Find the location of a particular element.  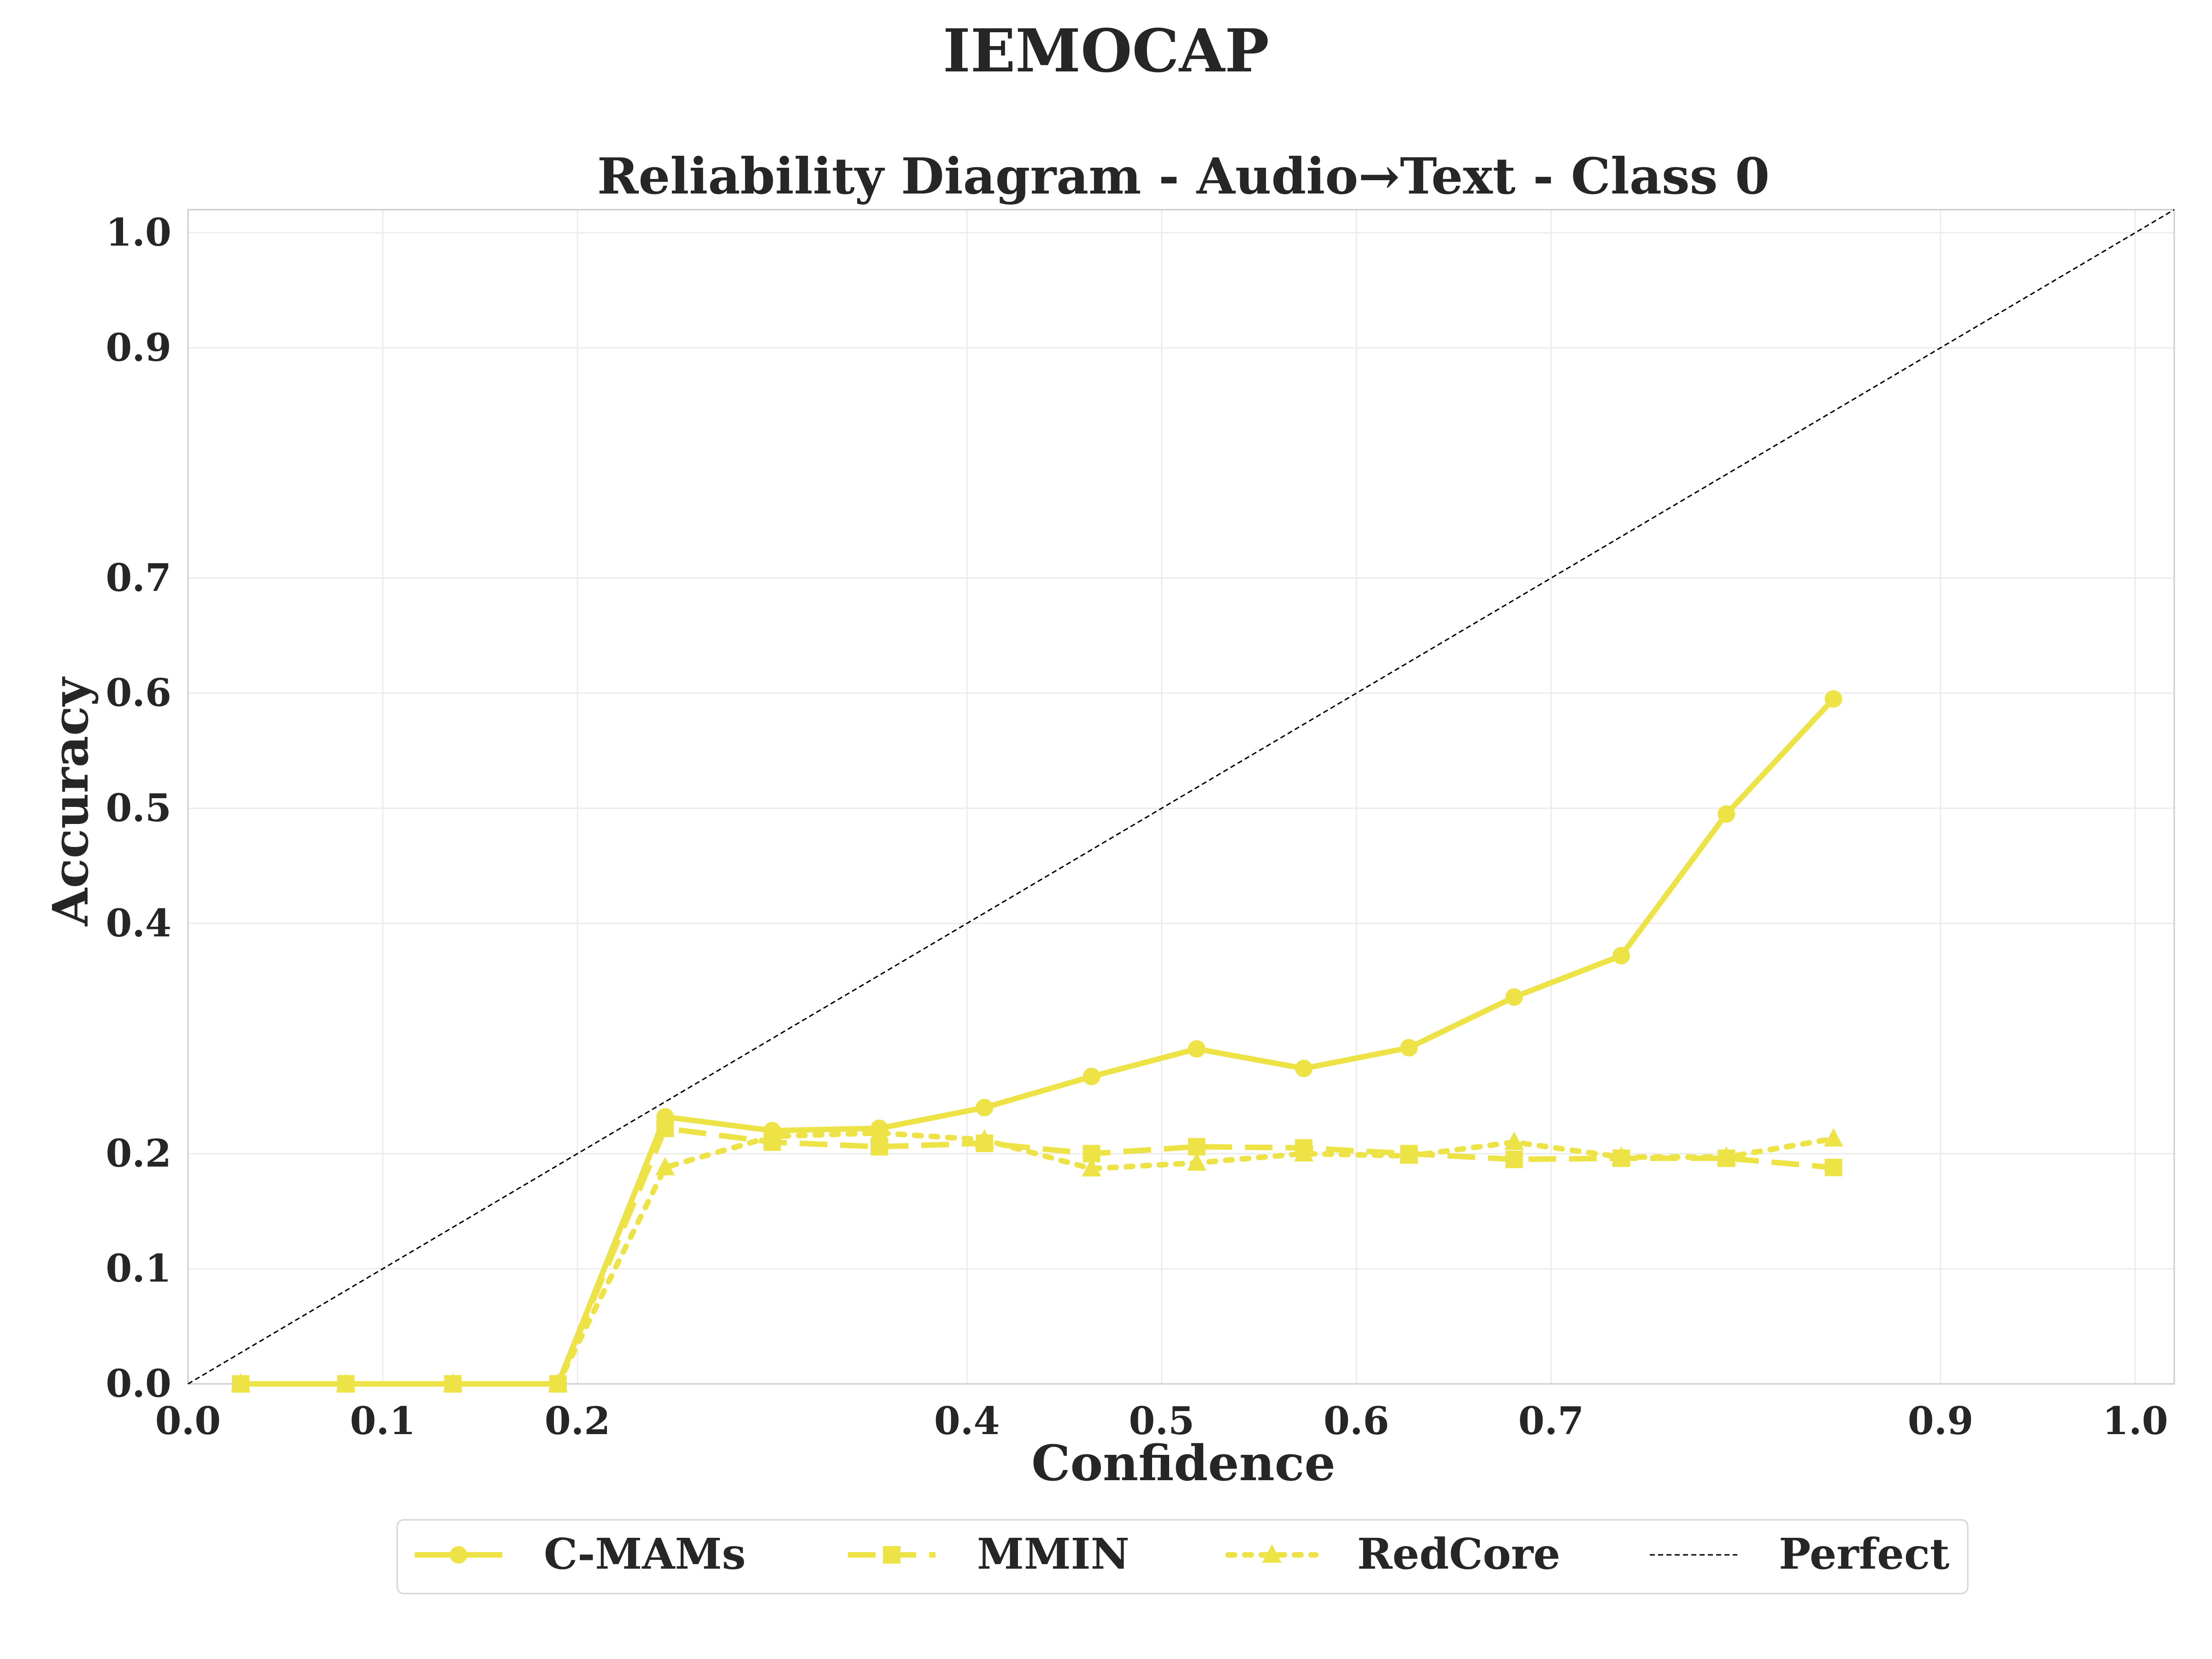

legend-label: MMIN is located at coordinates (1053, 1554).